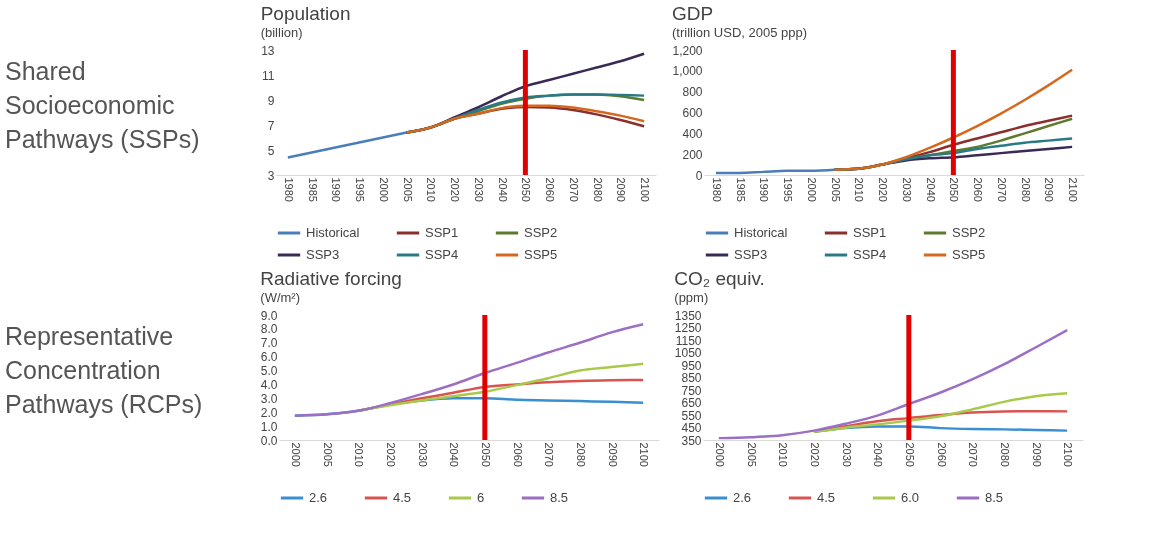 Image resolution: width=1172 pixels, height=542 pixels. I want to click on x-tick-label: 1980, so click(288, 189).